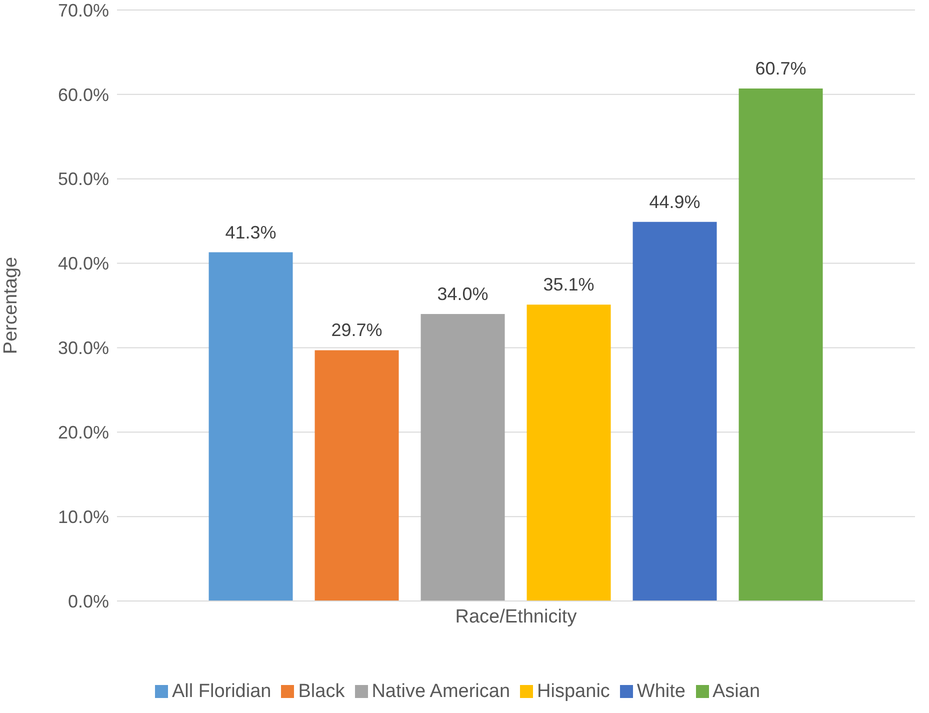  What do you see at coordinates (462, 294) in the screenshot?
I see `data-label: 34.0%` at bounding box center [462, 294].